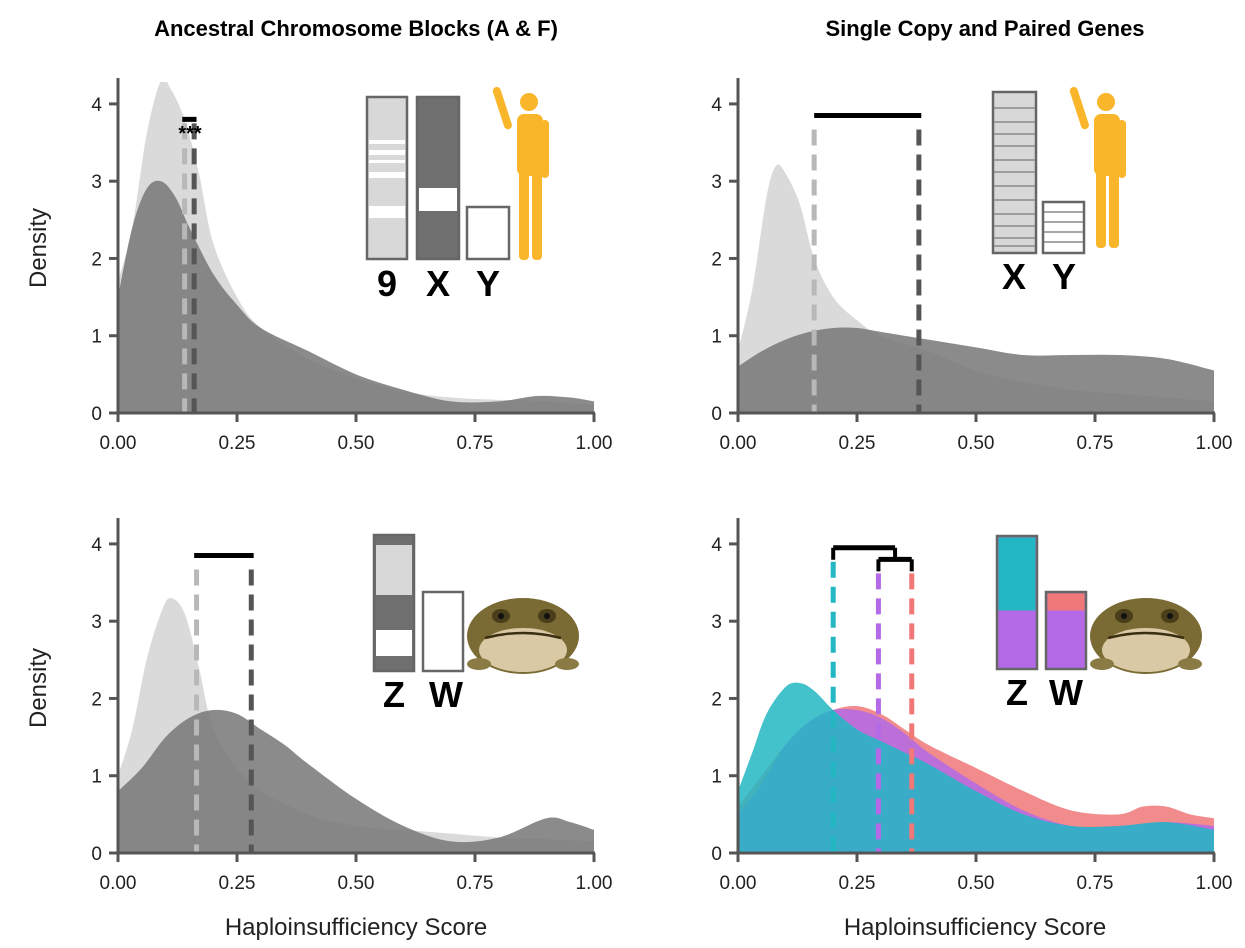 The width and height of the screenshot is (1245, 948). What do you see at coordinates (438, 283) in the screenshot?
I see `chrom-label-x: X` at bounding box center [438, 283].